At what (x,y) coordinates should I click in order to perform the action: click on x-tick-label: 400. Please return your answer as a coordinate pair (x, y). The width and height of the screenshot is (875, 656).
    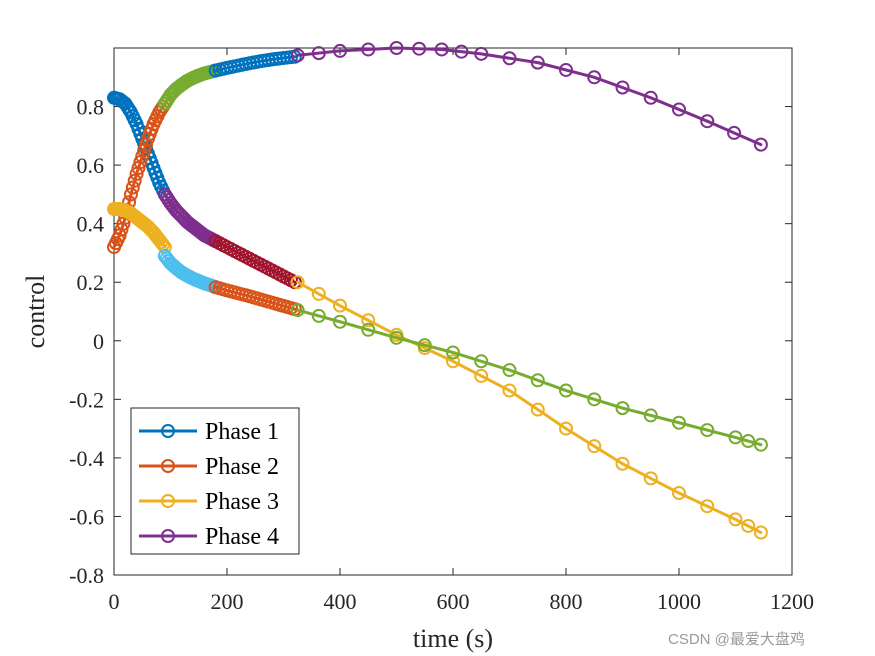
    Looking at the image, I should click on (340, 601).